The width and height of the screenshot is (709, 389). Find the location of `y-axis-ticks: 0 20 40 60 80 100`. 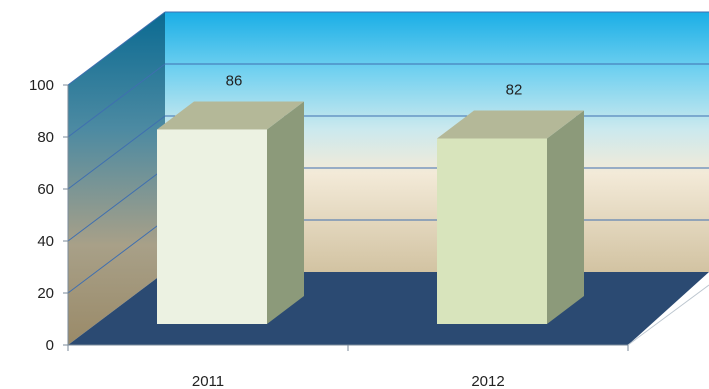

y-axis-ticks: 0 20 40 60 80 100 is located at coordinates (48, 215).